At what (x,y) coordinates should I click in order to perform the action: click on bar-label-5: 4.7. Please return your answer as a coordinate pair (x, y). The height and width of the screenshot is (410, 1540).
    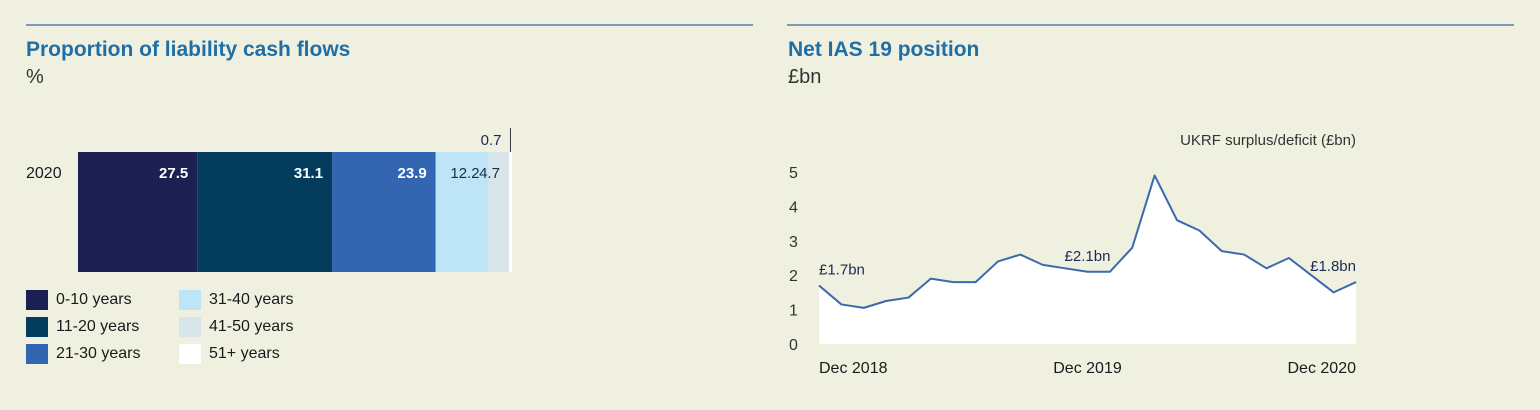
    Looking at the image, I should click on (489, 173).